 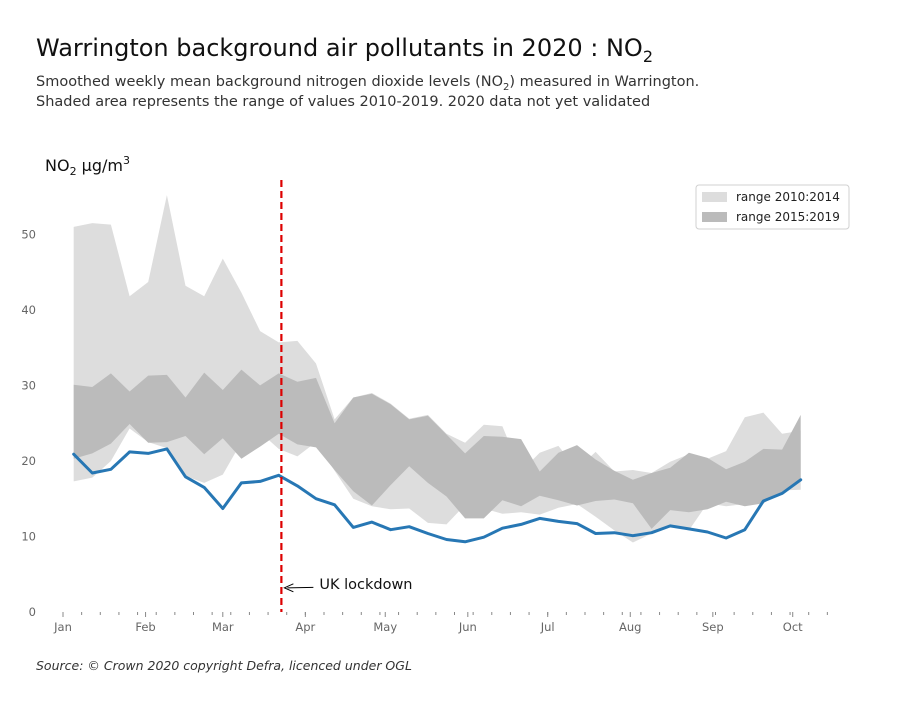 I want to click on y-tick-label: 10, so click(x=28, y=536).